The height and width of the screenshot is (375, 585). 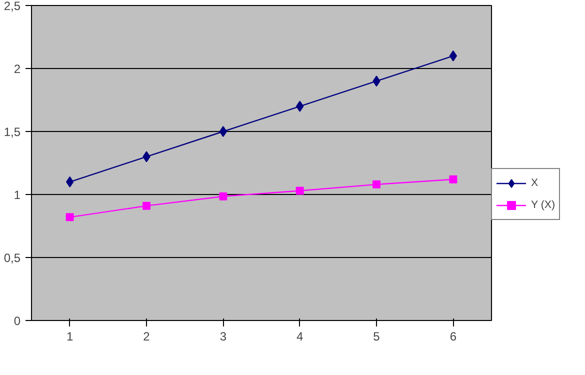 I want to click on legend-label: Y (X), so click(x=543, y=205).